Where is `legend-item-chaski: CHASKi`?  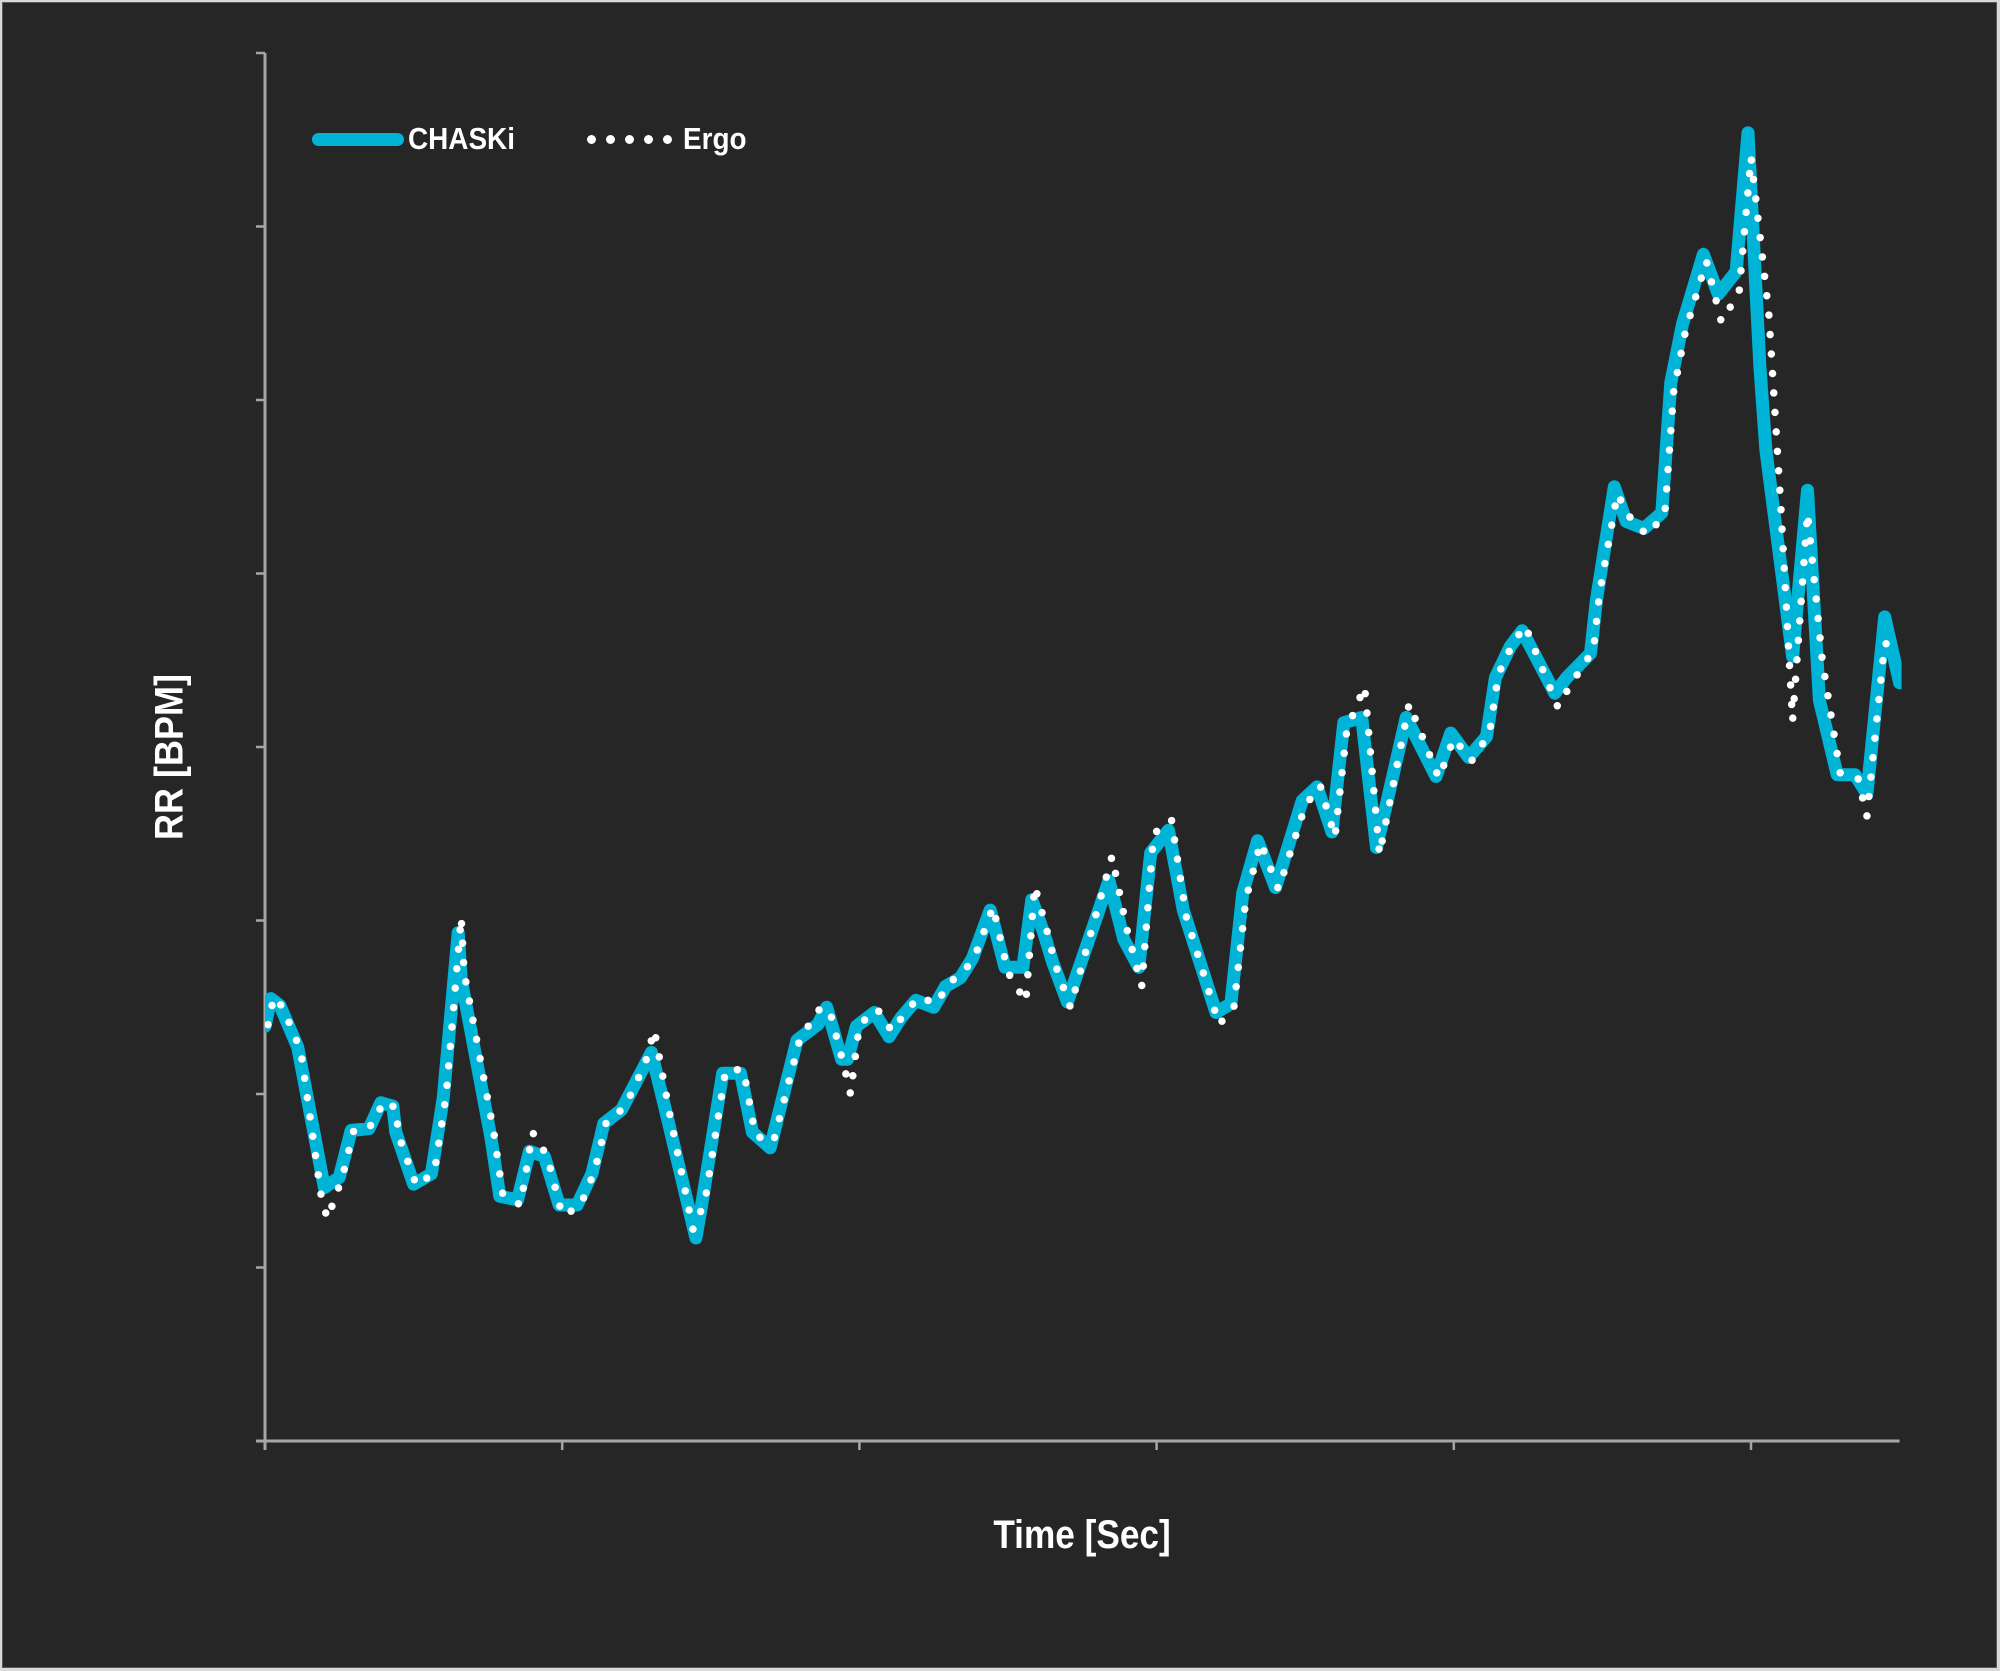
legend-item-chaski: CHASKi is located at coordinates (419, 139).